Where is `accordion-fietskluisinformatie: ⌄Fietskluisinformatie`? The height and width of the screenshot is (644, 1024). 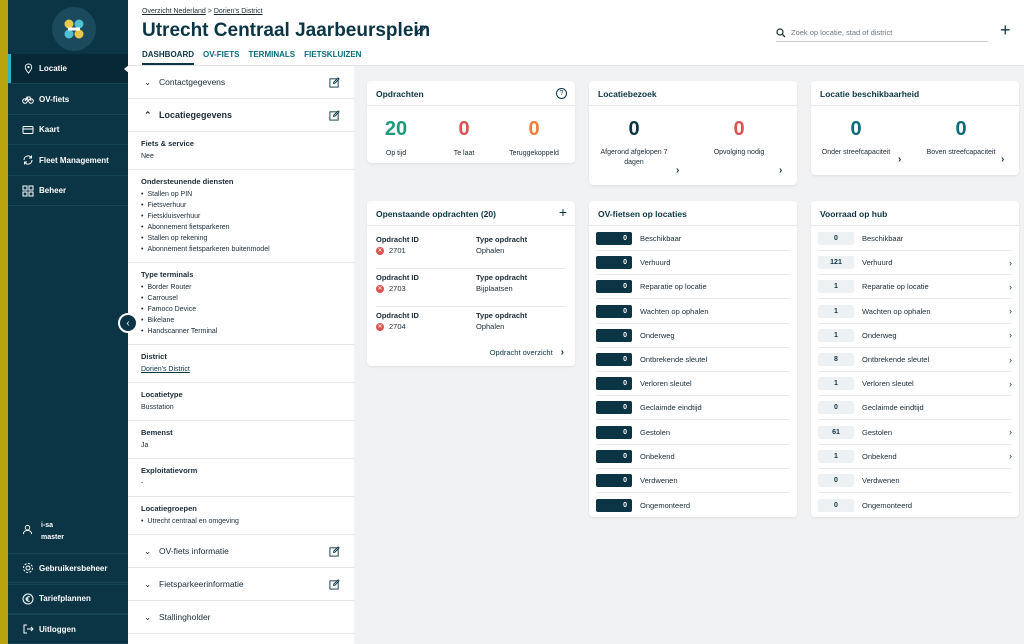
accordion-fietskluisinformatie: ⌄Fietskluisinformatie is located at coordinates (241, 639).